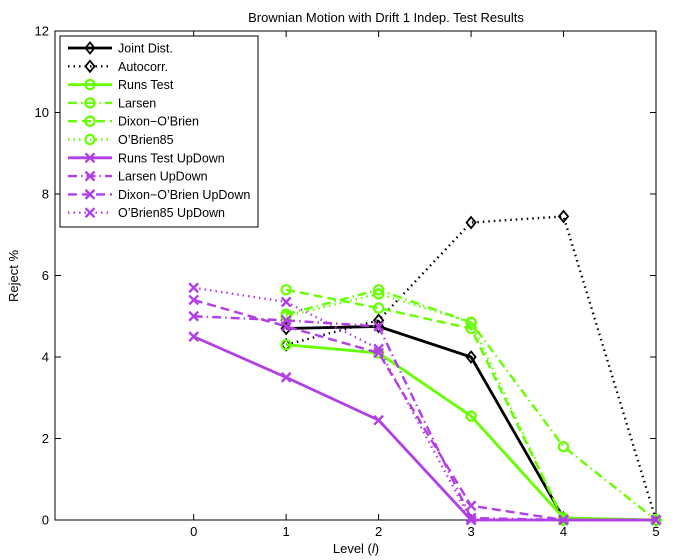 The width and height of the screenshot is (678, 560). I want to click on legend-label: Larsen, so click(137, 103).